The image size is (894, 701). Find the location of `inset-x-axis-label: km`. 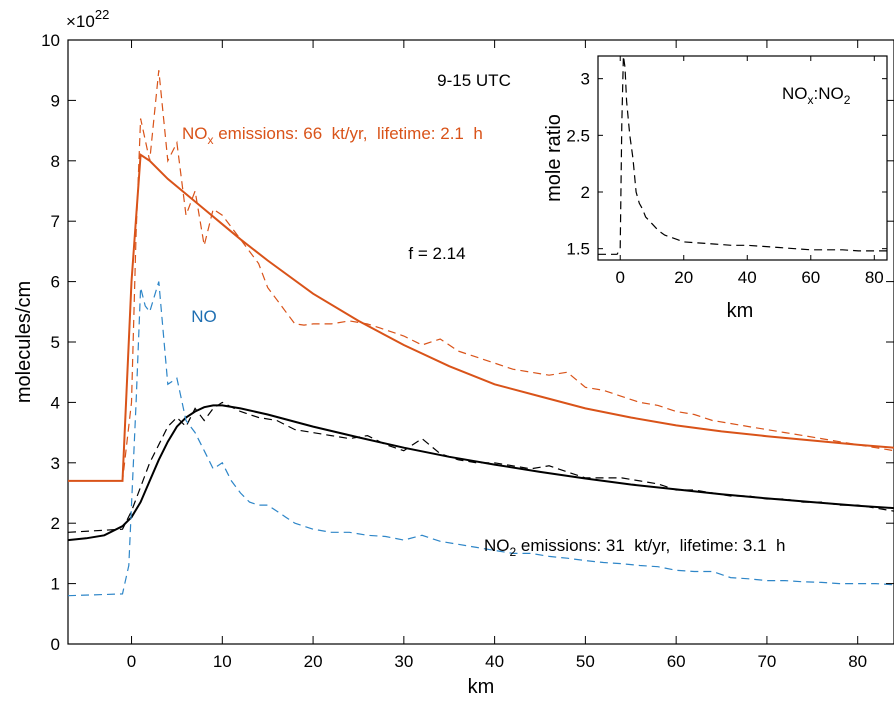

inset-x-axis-label: km is located at coordinates (740, 311).